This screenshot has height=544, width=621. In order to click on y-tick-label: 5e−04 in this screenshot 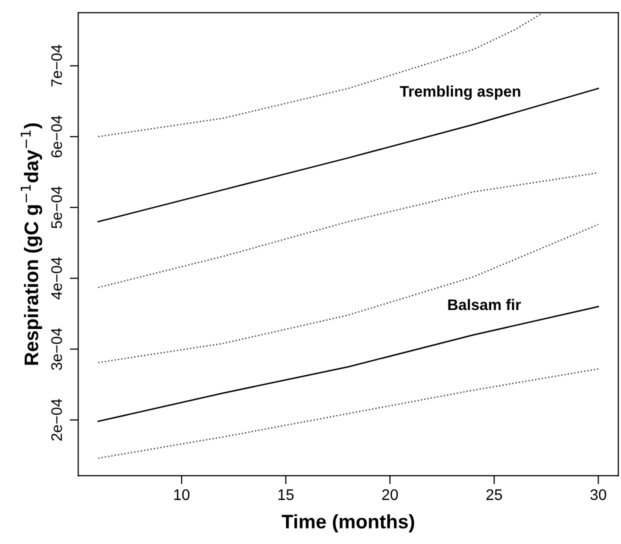, I will do `click(56, 207)`.